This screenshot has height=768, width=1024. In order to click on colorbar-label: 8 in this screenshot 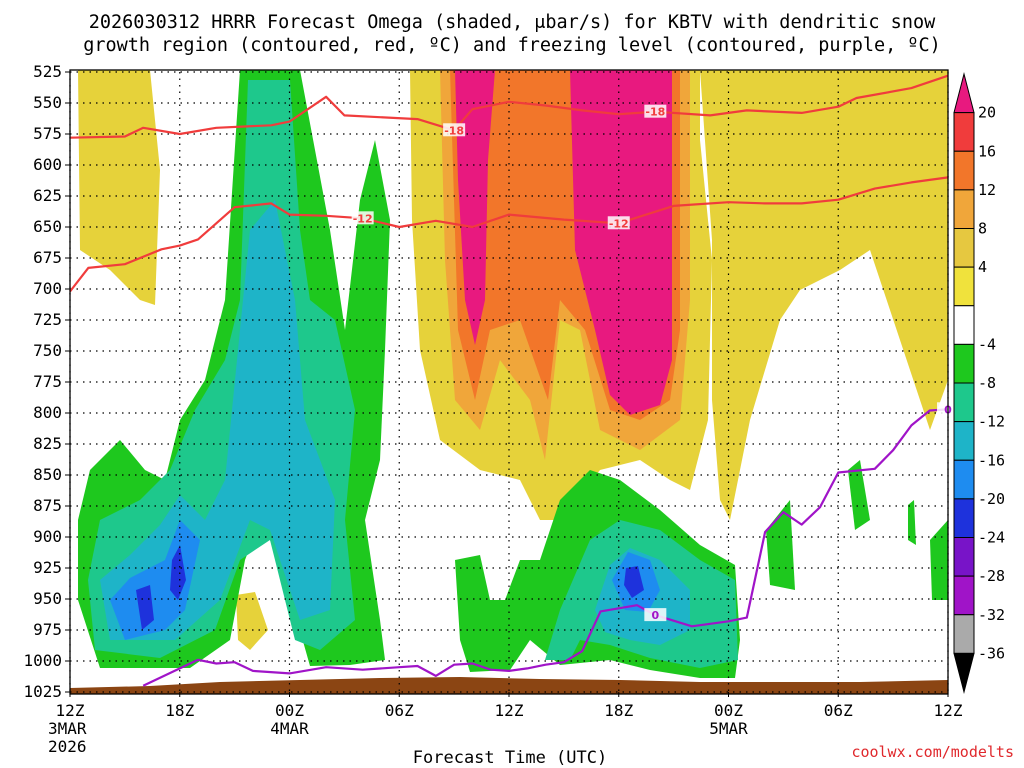, I will do `click(982, 229)`.